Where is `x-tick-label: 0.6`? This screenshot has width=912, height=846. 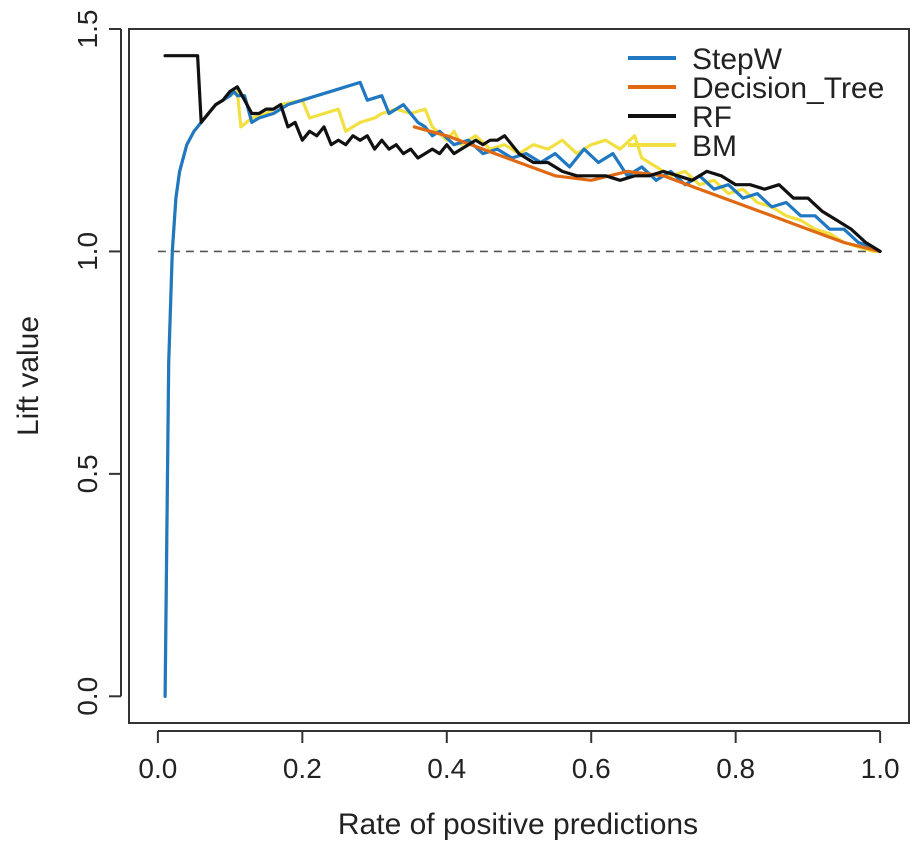
x-tick-label: 0.6 is located at coordinates (591, 768).